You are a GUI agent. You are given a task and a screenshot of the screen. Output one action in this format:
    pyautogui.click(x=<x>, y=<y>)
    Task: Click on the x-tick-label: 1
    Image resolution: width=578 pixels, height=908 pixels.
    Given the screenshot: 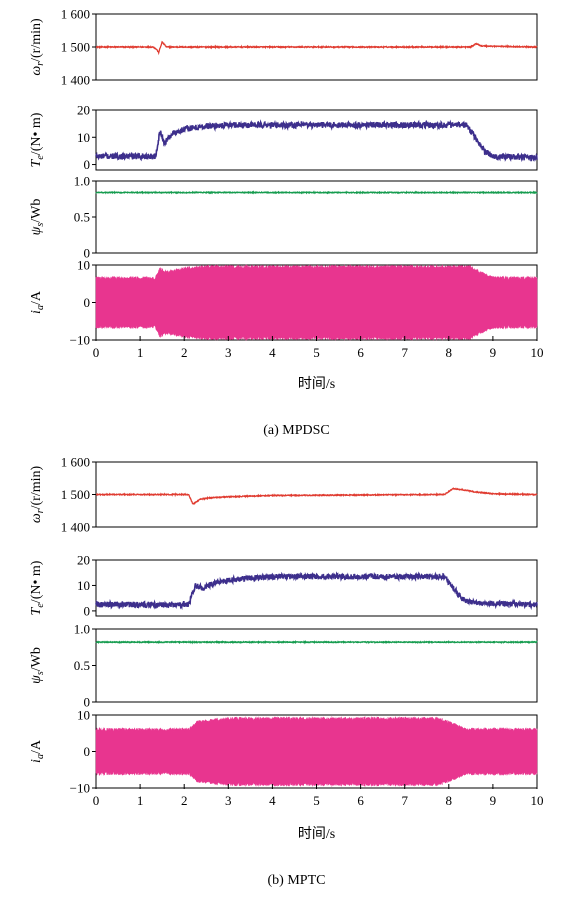 What is the action you would take?
    pyautogui.click(x=140, y=352)
    